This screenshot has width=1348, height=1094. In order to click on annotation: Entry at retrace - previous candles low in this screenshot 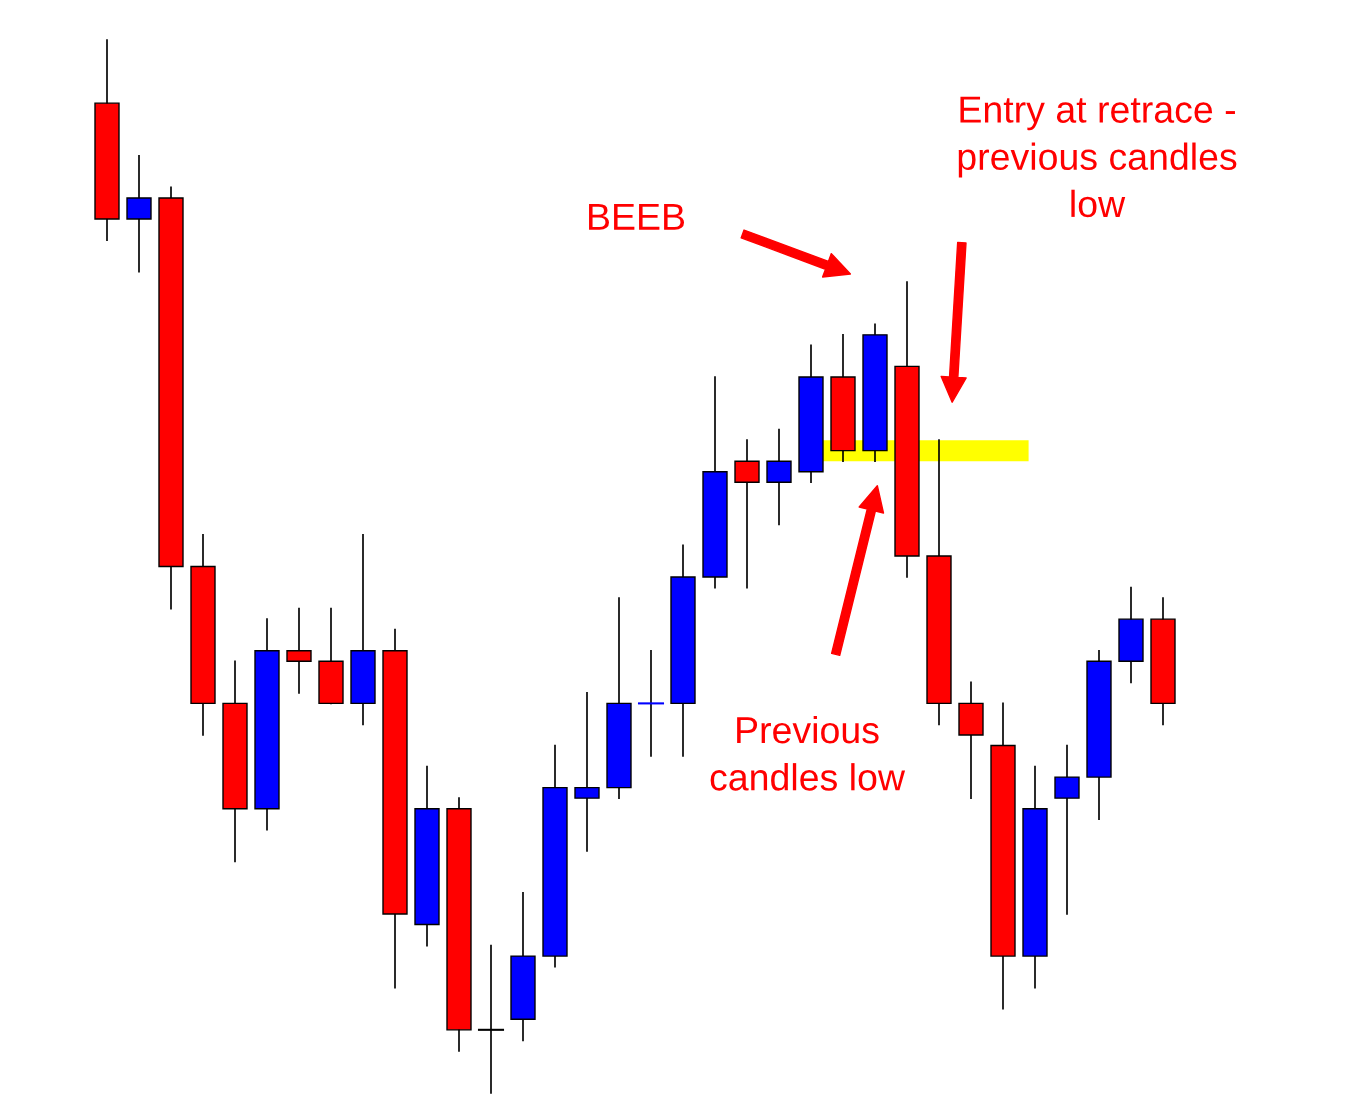, I will do `click(1097, 157)`.